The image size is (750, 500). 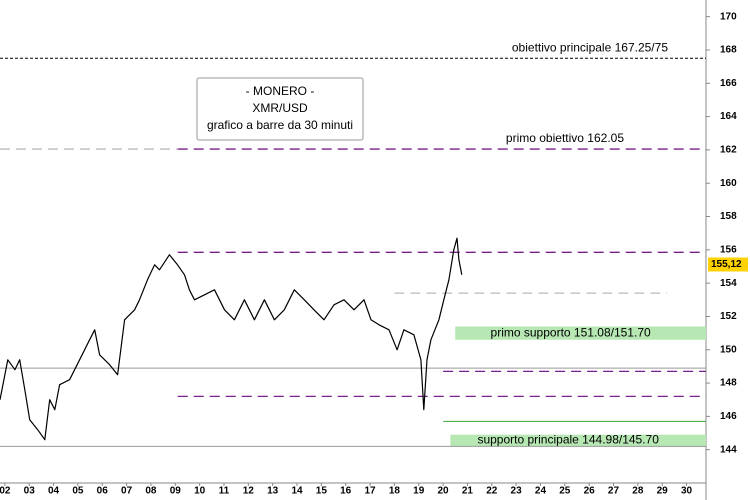 I want to click on y-tick-label: 164, so click(x=728, y=116).